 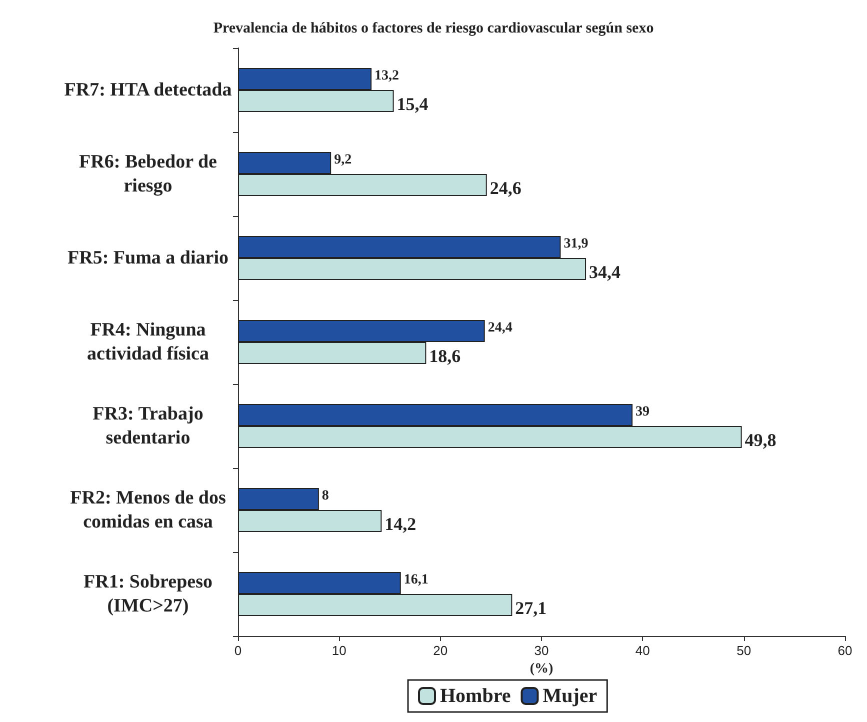 I want to click on data-label: 31,9, so click(x=576, y=244).